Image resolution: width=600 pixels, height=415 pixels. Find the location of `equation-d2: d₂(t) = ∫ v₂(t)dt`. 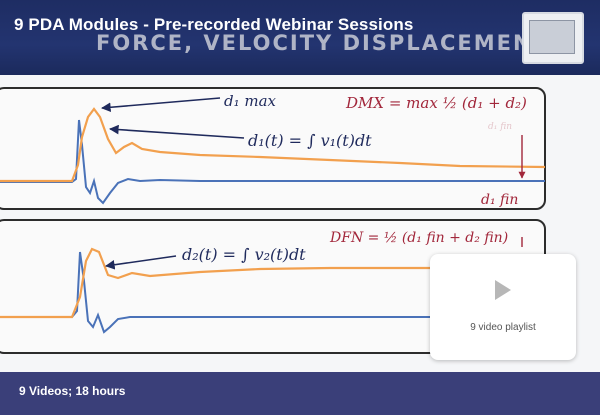

equation-d2: d₂(t) = ∫ v₂(t)dt is located at coordinates (244, 254).